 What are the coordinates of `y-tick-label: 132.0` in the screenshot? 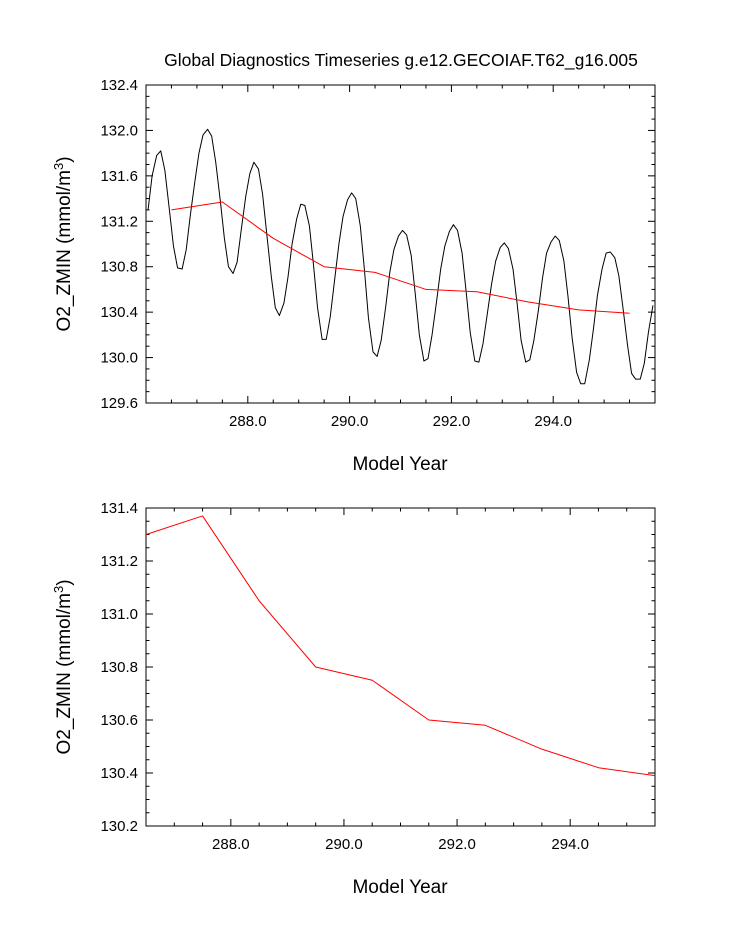 It's located at (119, 130).